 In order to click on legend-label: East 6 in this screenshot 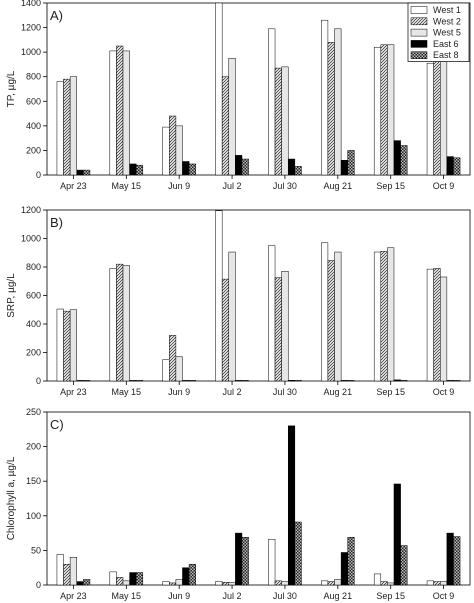, I will do `click(446, 44)`.